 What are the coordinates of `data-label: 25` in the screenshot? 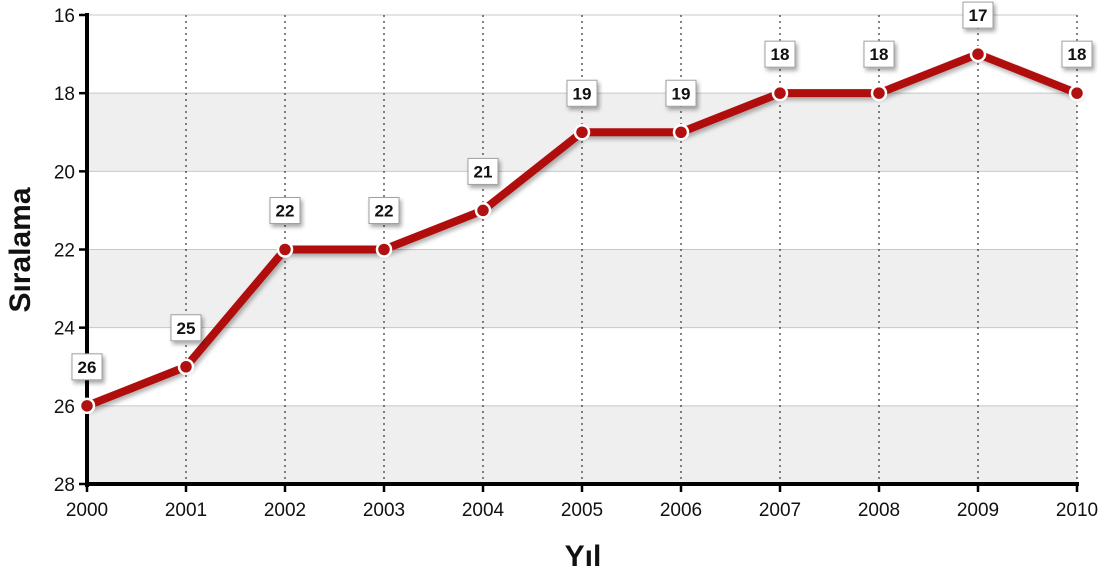 It's located at (186, 328).